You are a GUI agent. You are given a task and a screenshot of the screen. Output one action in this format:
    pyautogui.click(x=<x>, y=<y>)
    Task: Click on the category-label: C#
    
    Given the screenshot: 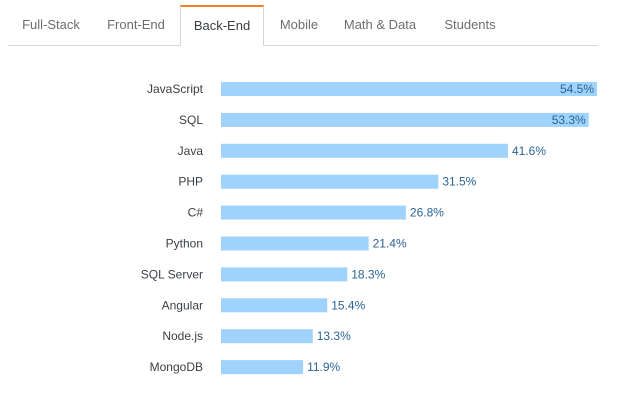 What is the action you would take?
    pyautogui.click(x=196, y=213)
    